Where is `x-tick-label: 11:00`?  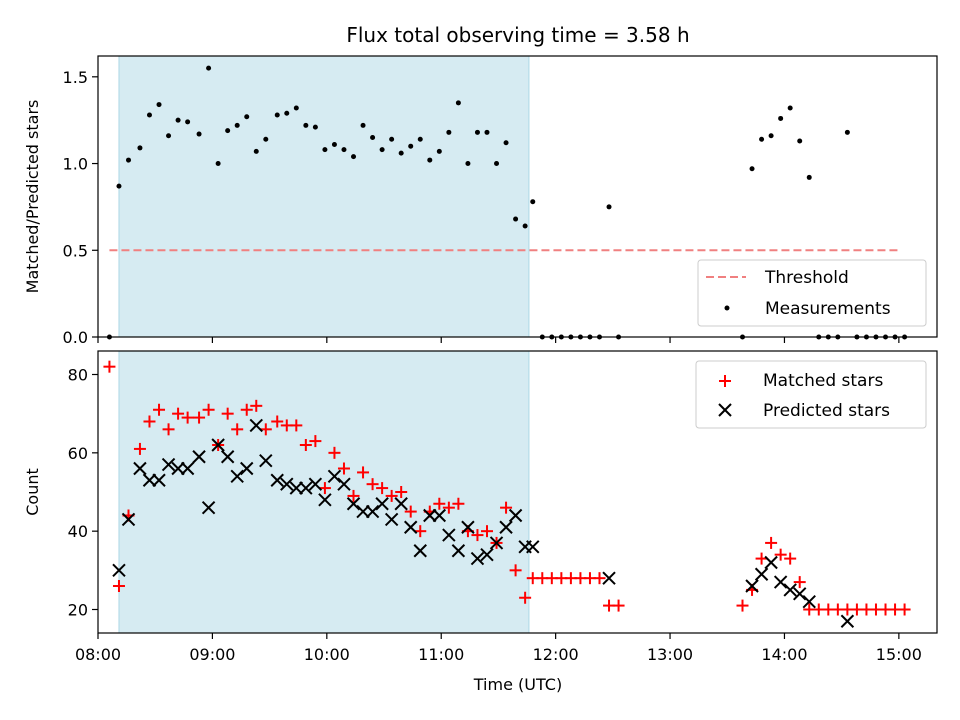 x-tick-label: 11:00 is located at coordinates (441, 654).